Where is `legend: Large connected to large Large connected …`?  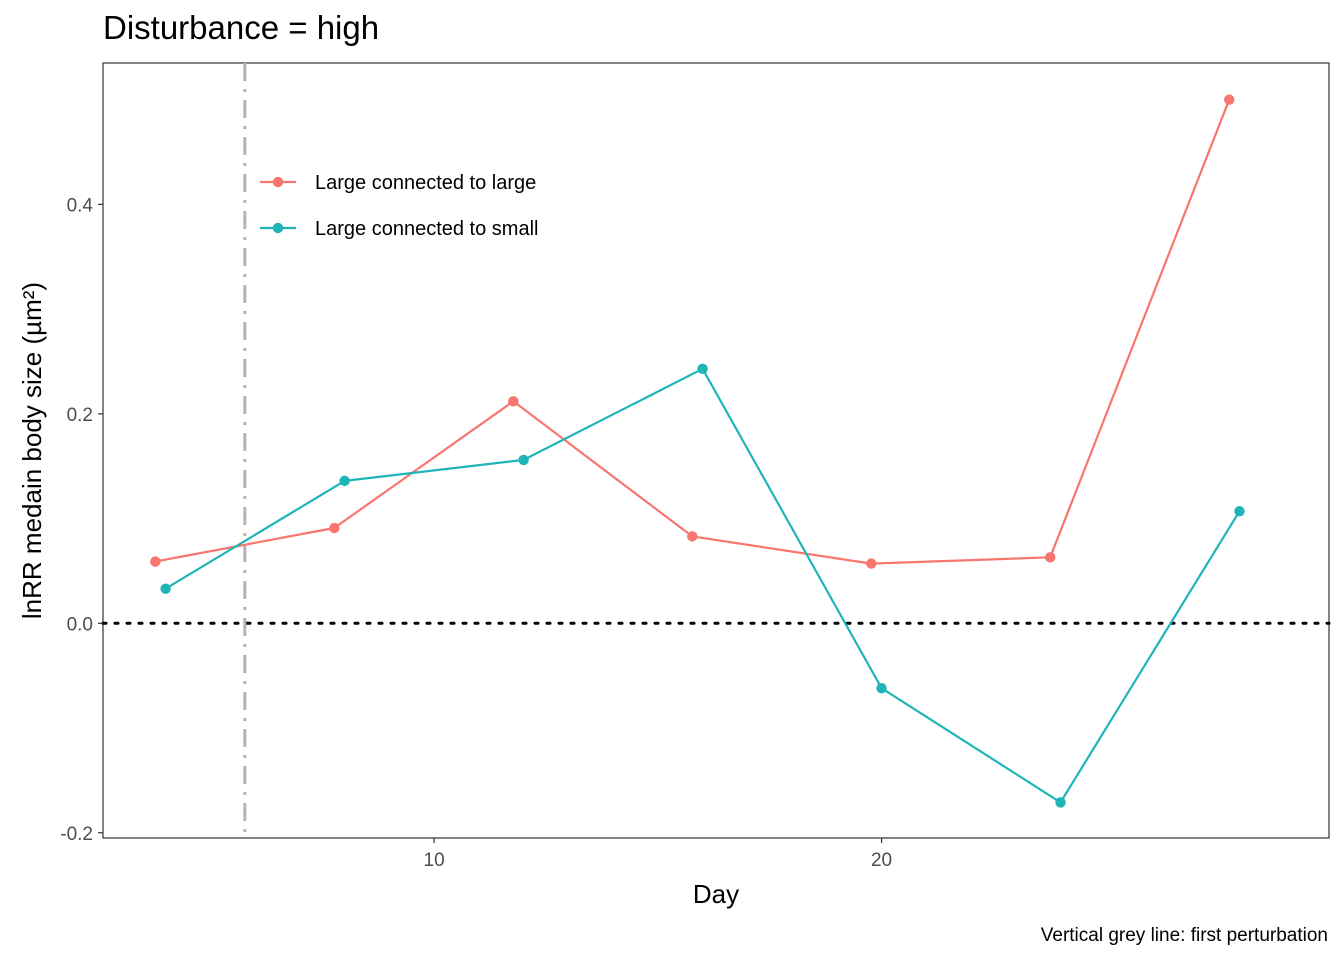 legend: Large connected to large Large connected … is located at coordinates (399, 206).